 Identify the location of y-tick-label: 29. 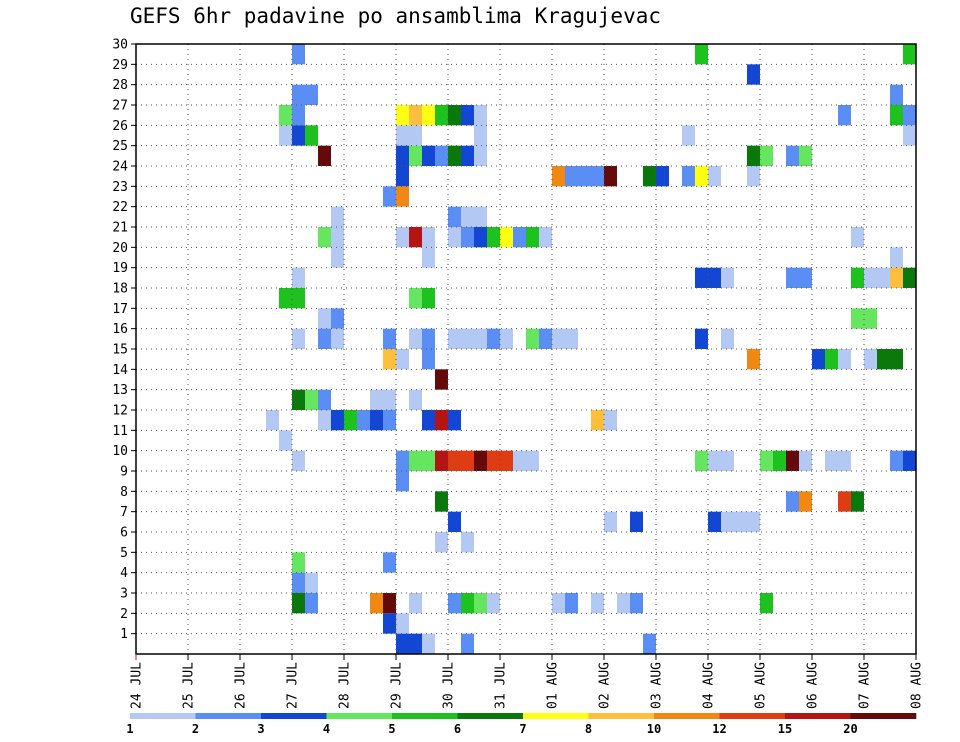
(120, 65).